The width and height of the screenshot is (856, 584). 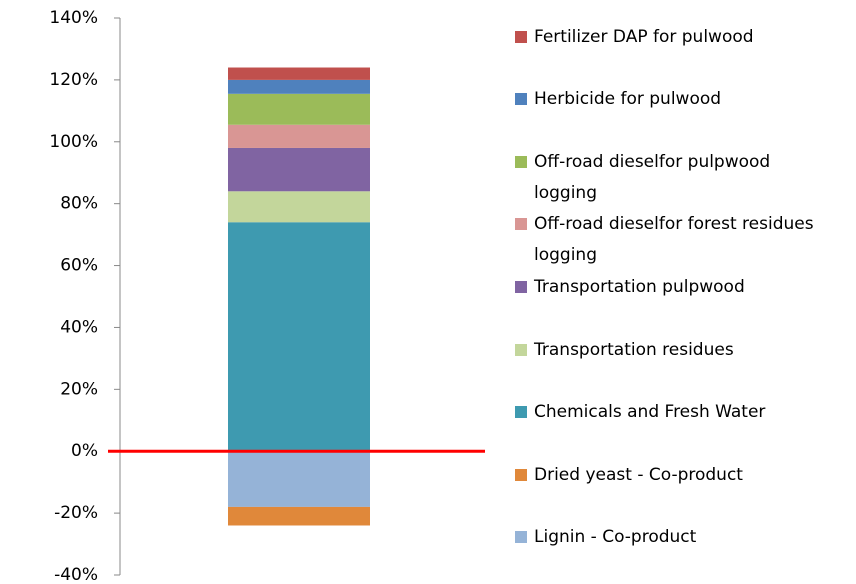 I want to click on legend-item: Off-road dieselfor pulpwood logging, so click(x=677, y=178).